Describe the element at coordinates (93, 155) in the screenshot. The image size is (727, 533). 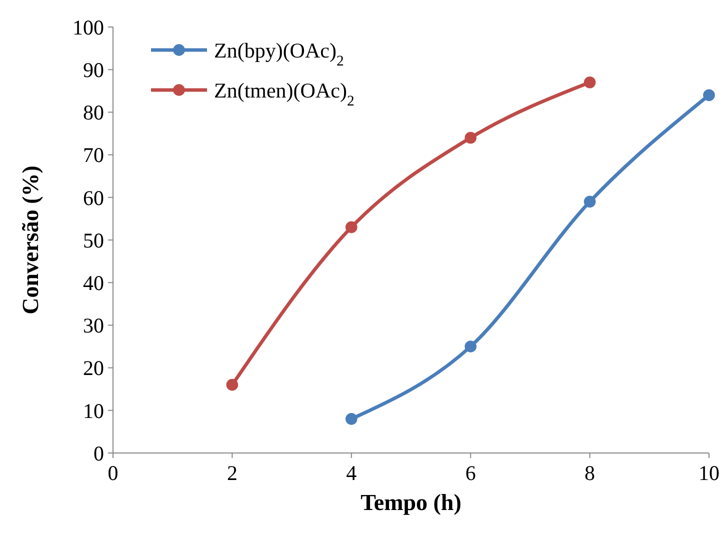
I see `y-tick-label: 70` at that location.